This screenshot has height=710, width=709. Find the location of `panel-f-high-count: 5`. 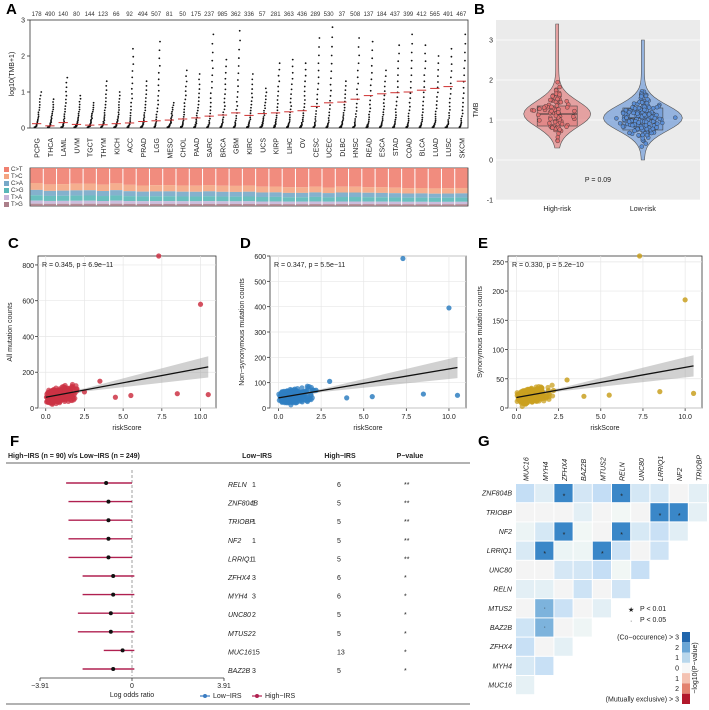

panel-f-high-count: 5 is located at coordinates (339, 541).